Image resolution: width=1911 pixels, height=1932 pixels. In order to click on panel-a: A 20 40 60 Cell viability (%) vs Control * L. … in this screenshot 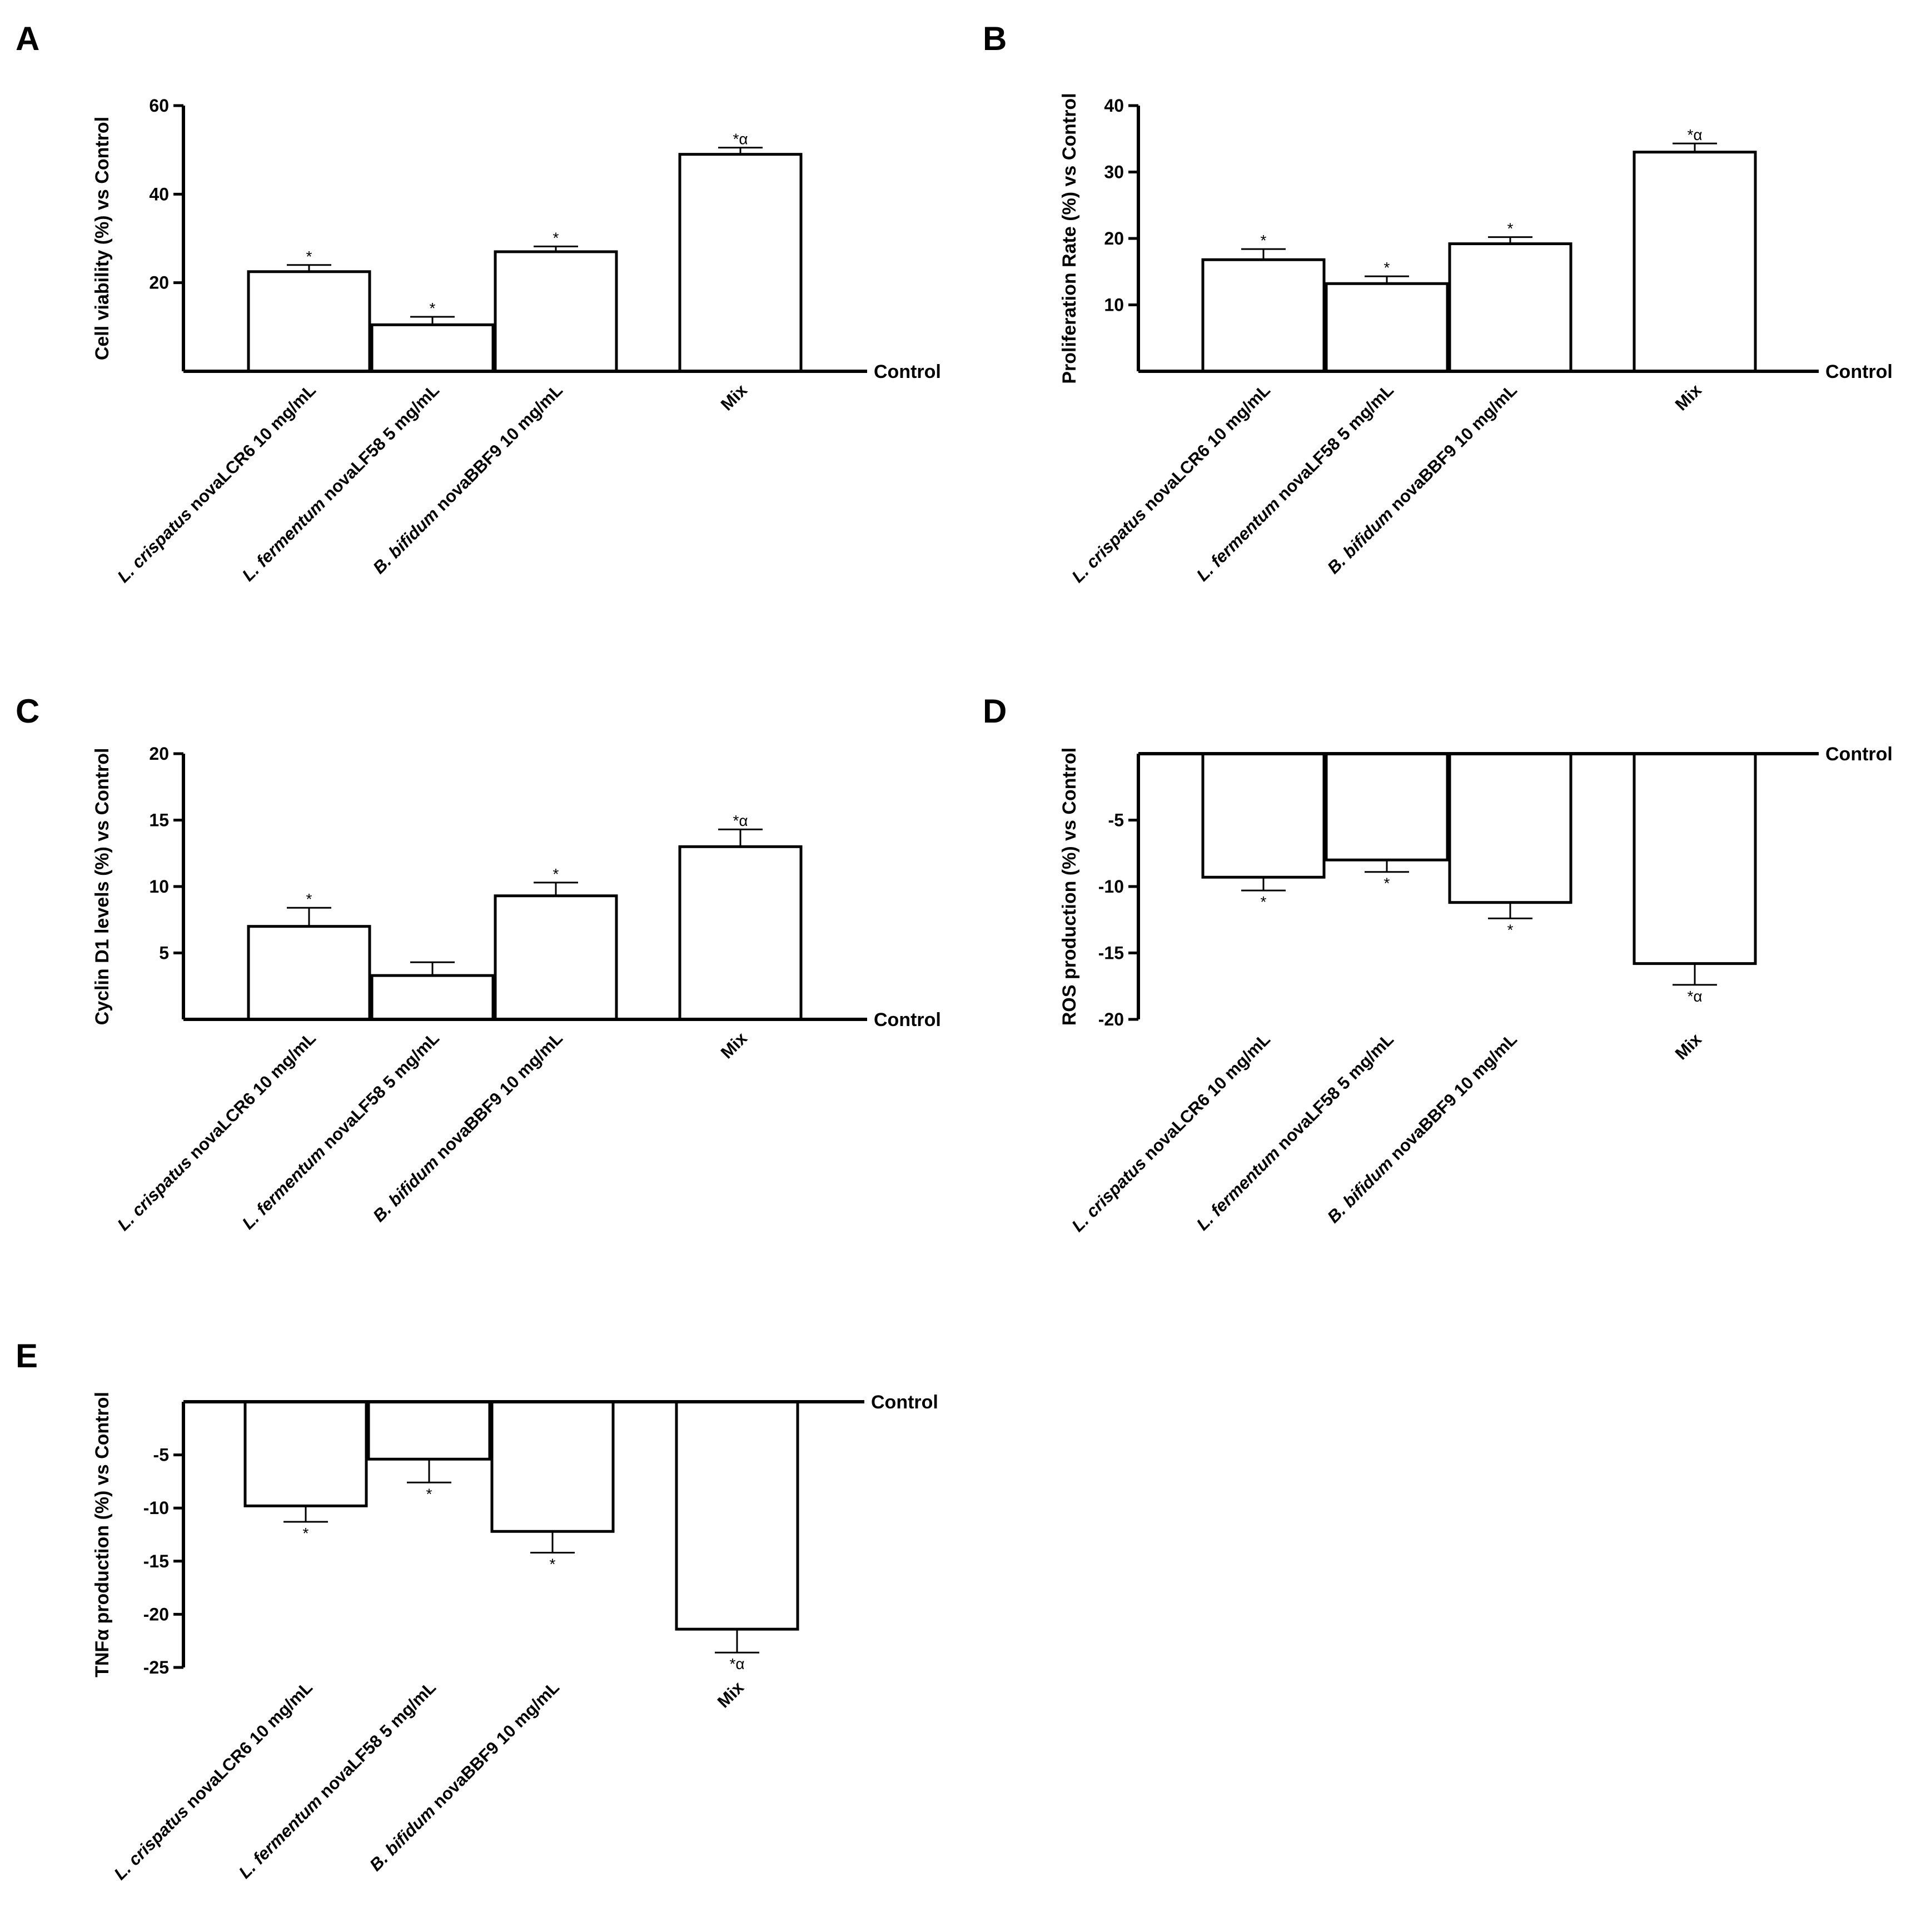, I will do `click(478, 303)`.